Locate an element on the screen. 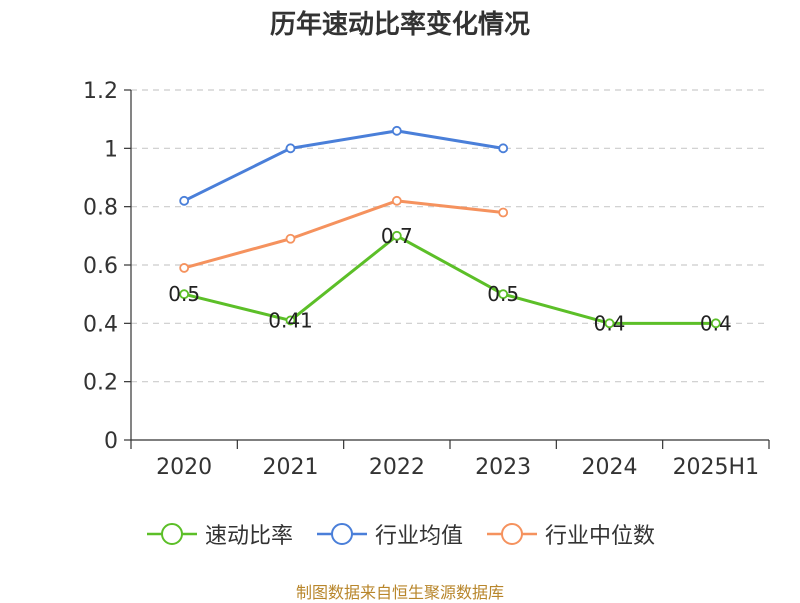  data-labels: 0.5 0.41 0.7 0.5 0.4 0.4 is located at coordinates (449, 280).